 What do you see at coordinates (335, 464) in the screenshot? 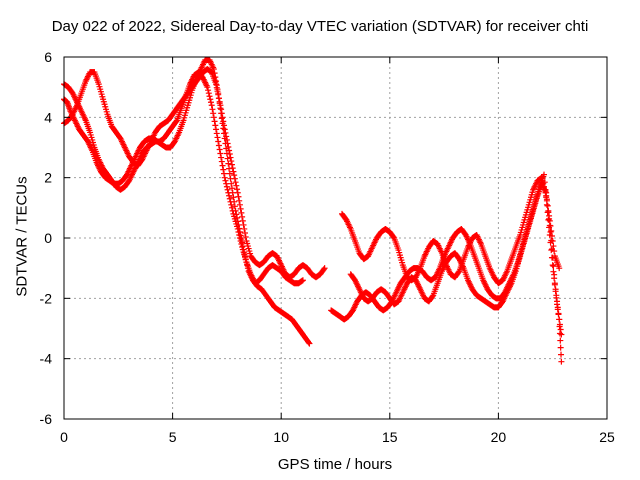
I see `x-axis-label: GPS time / hours` at bounding box center [335, 464].